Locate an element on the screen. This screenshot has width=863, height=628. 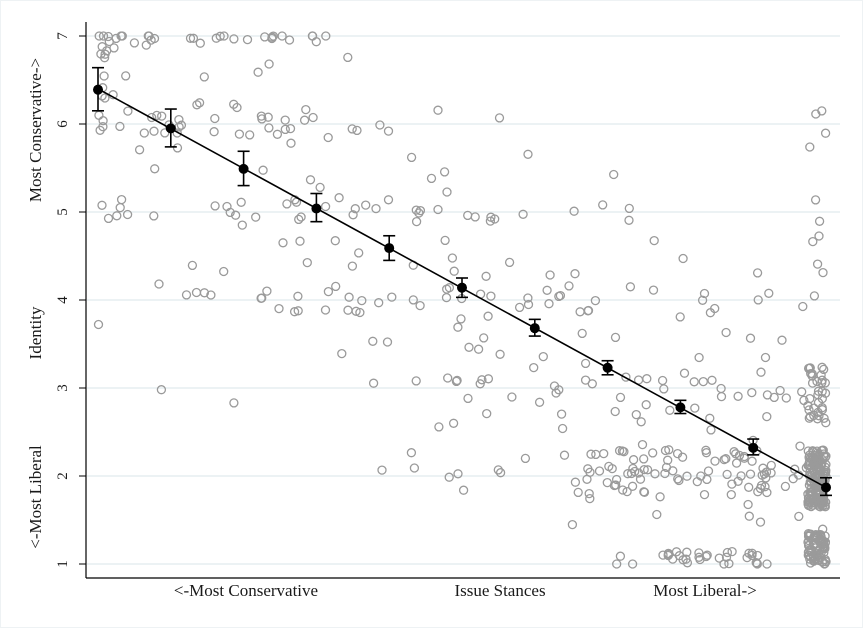
x-label-mid: Issue Stances is located at coordinates (499, 590).